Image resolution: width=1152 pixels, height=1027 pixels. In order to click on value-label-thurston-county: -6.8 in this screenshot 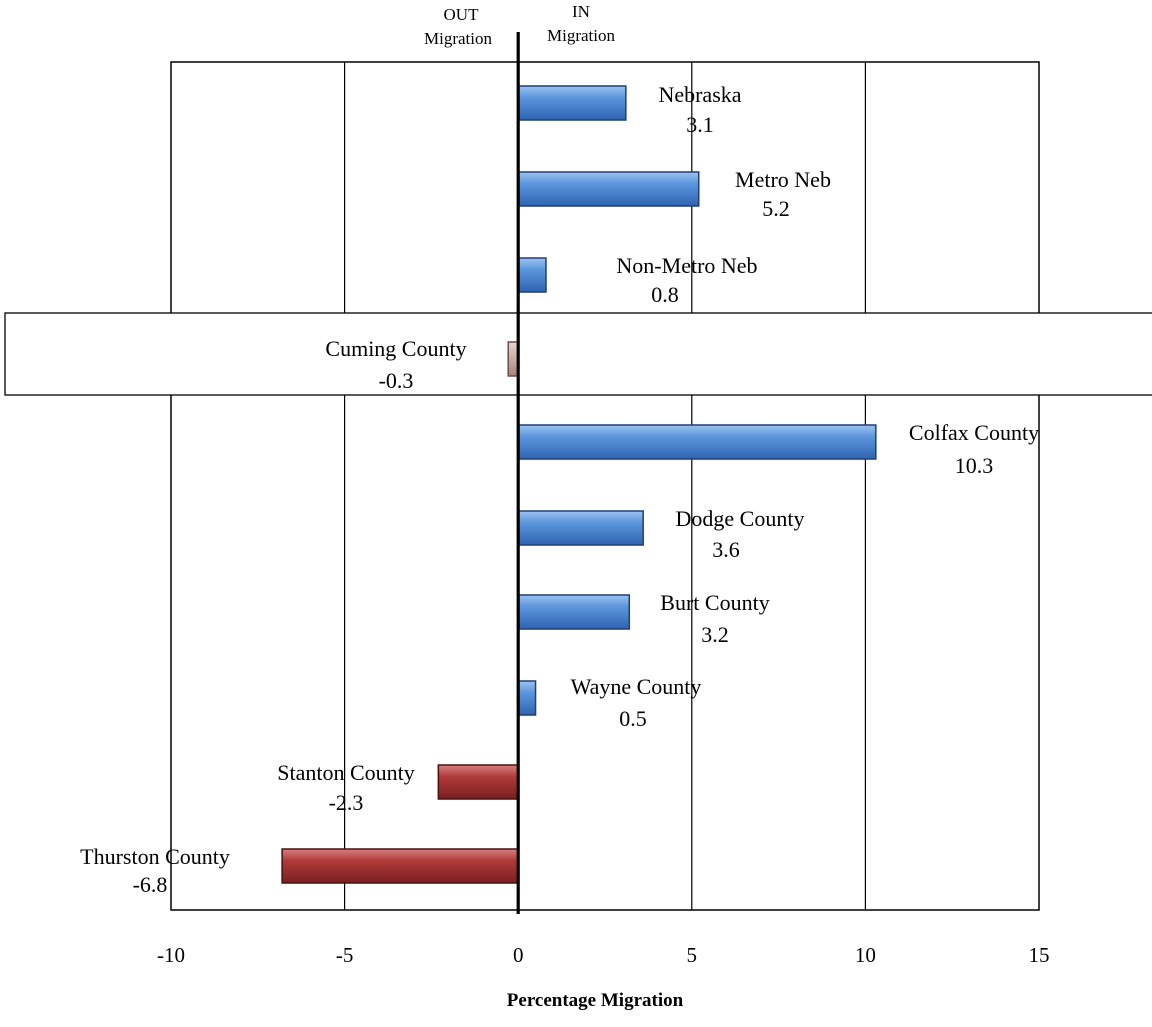, I will do `click(150, 884)`.